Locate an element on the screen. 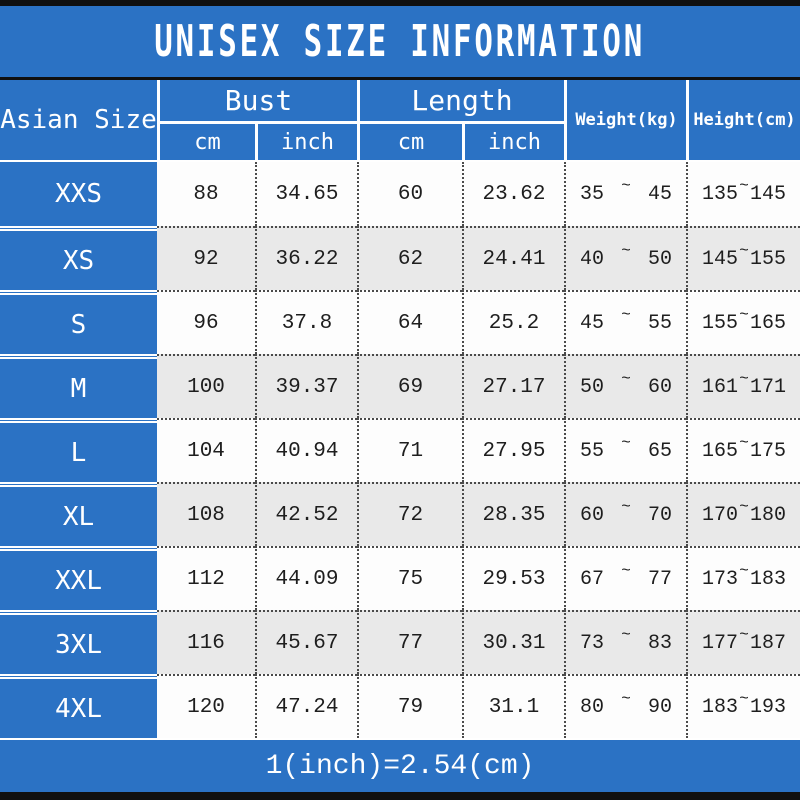 Image resolution: width=800 pixels, height=800 pixels. length-inch-value: 28.35 is located at coordinates (513, 514).